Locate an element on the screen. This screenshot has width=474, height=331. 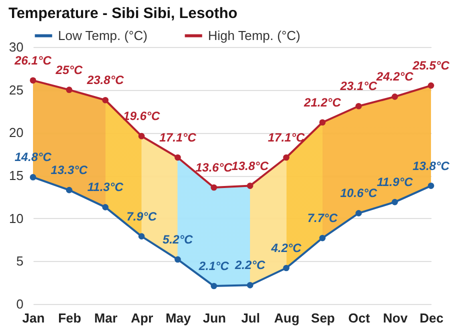
data-label: 7.7°C is located at coordinates (322, 218).